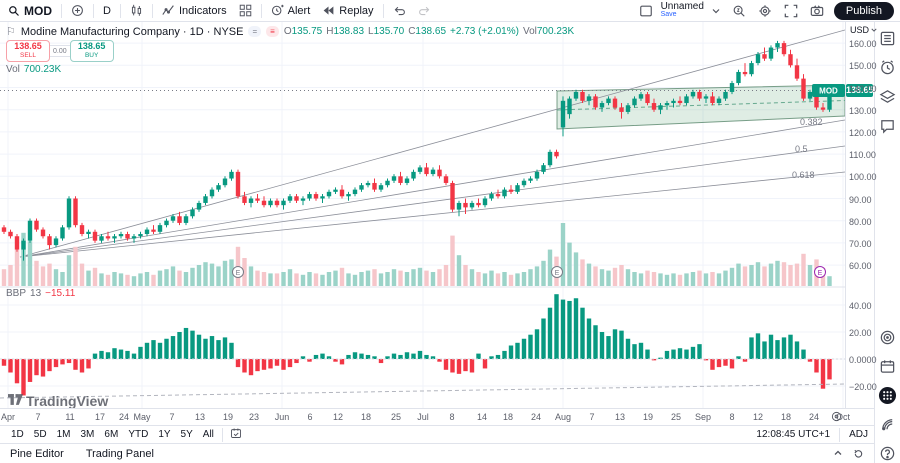 The height and width of the screenshot is (463, 900). I want to click on price-tick: 70.00, so click(860, 243).